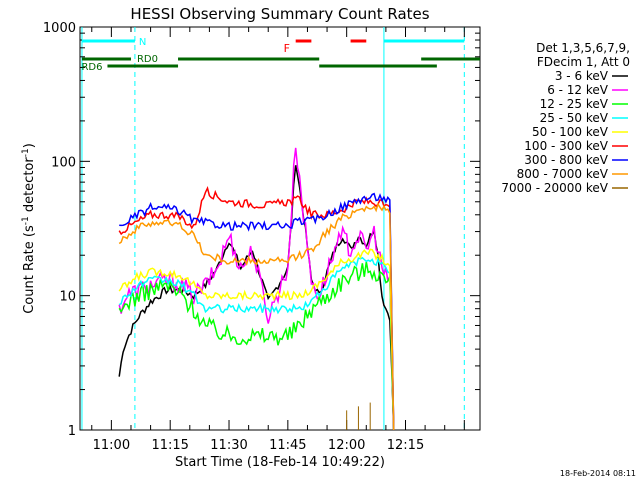 This screenshot has height=480, width=640. Describe the element at coordinates (566, 160) in the screenshot. I see `legend-entry-label: 300 - 800 keV` at that location.